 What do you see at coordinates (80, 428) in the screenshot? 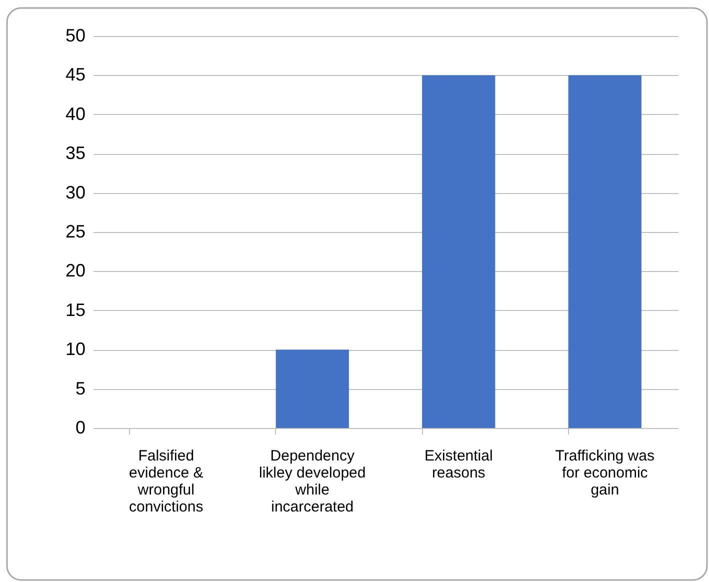
I see `y-tick-label: 0` at bounding box center [80, 428].